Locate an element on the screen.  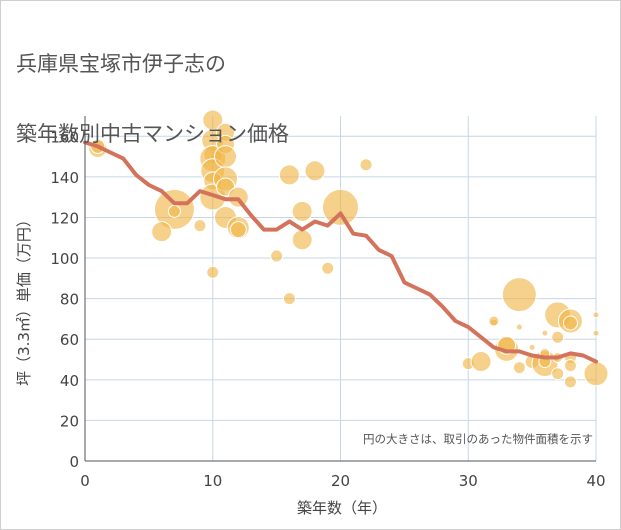
title-line-1: 兵庫県宝塚市伊子志の is located at coordinates (121, 64).